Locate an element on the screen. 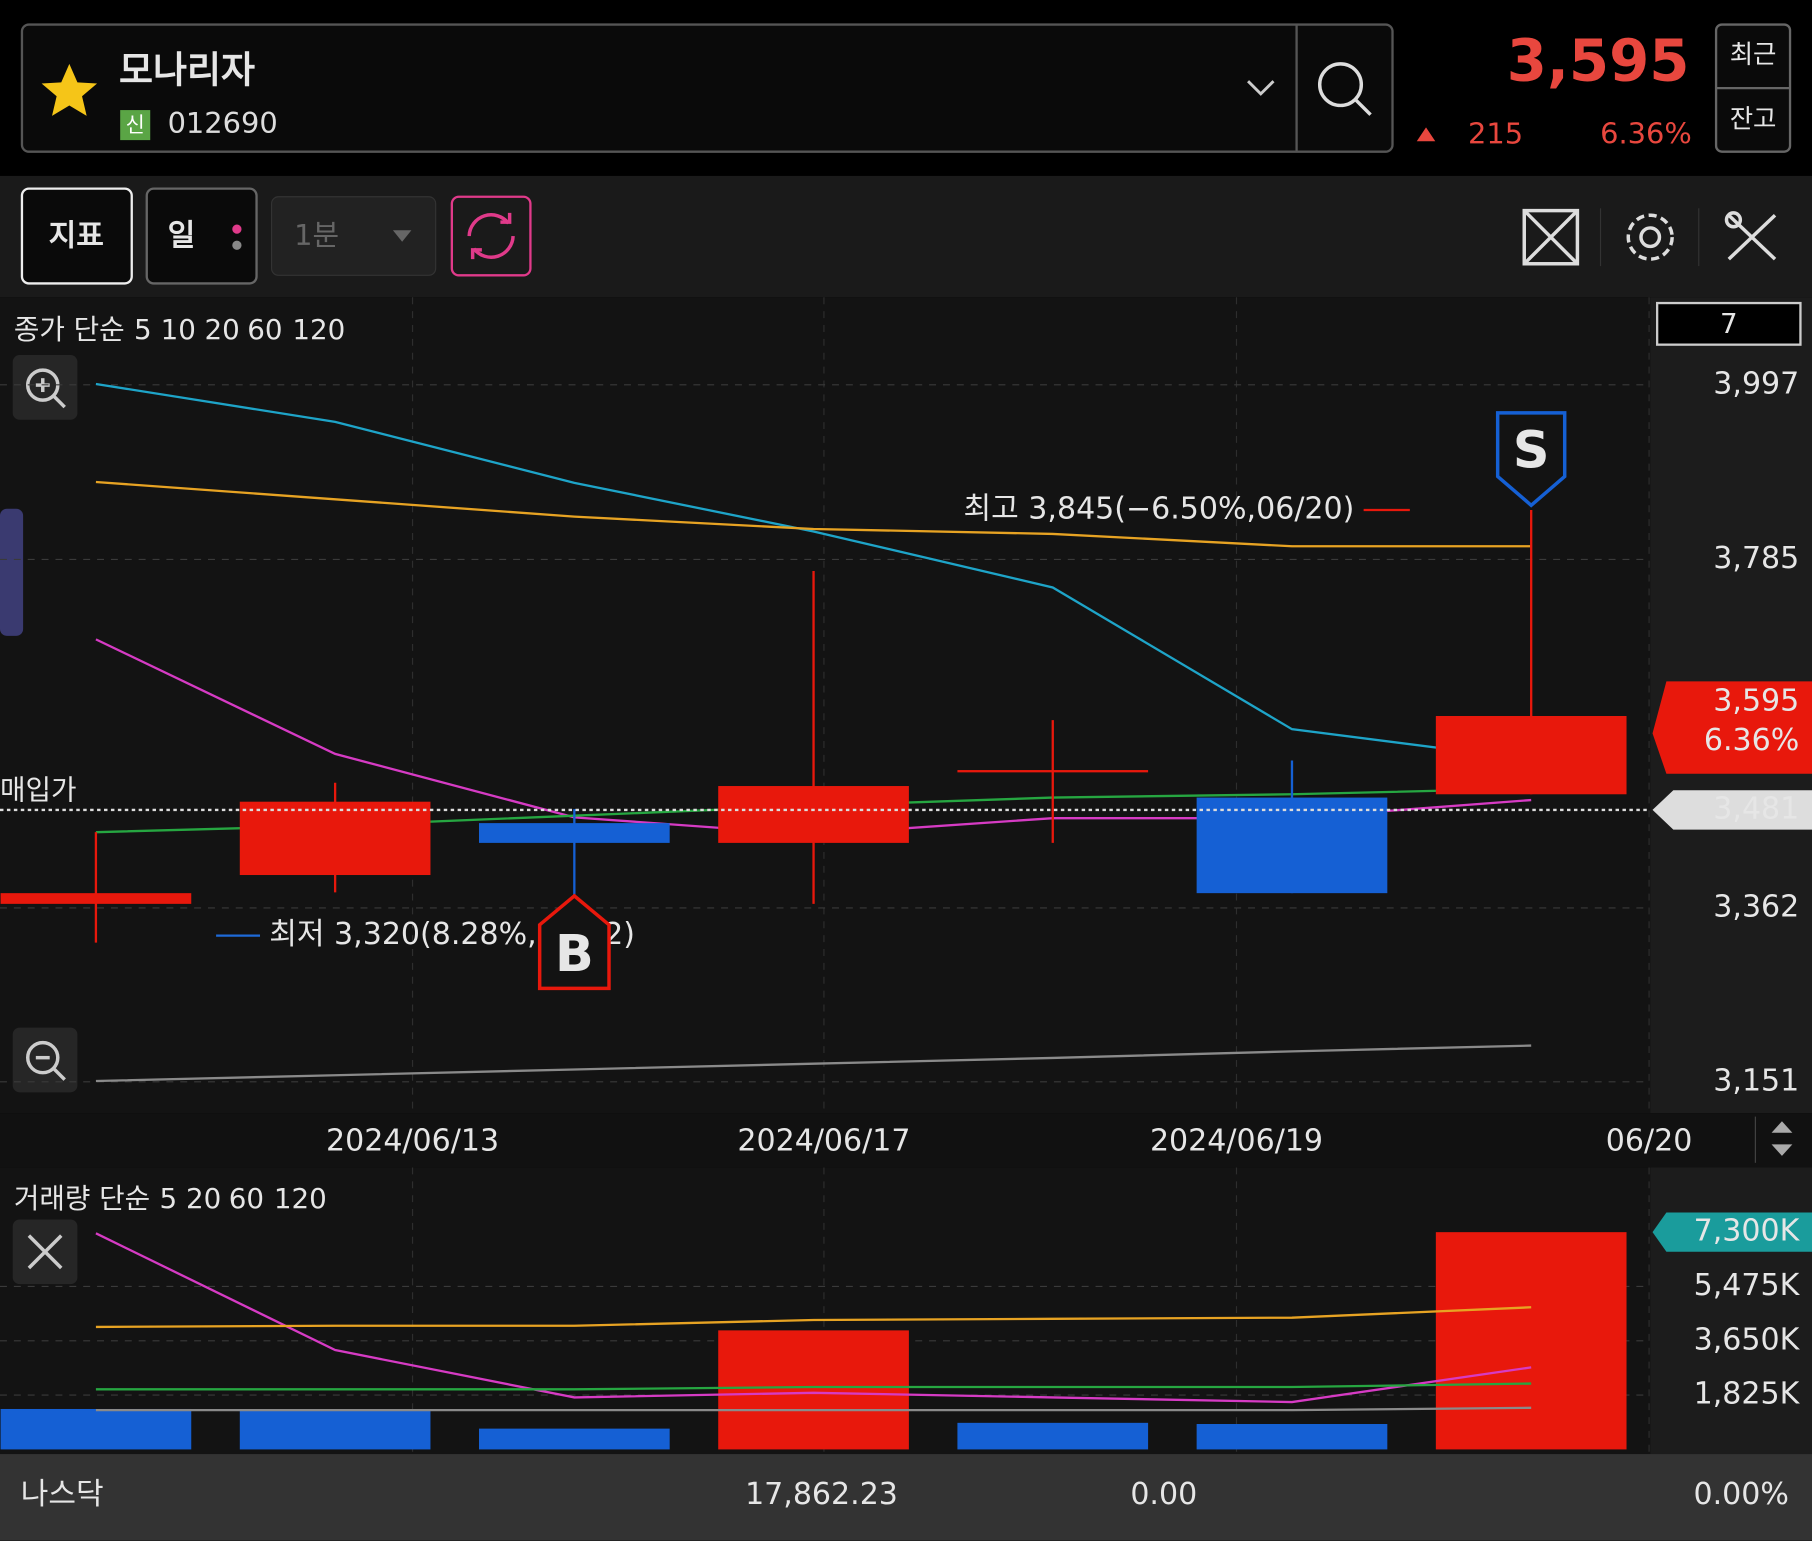 The height and width of the screenshot is (1541, 1812). period-button-box is located at coordinates (201, 236).